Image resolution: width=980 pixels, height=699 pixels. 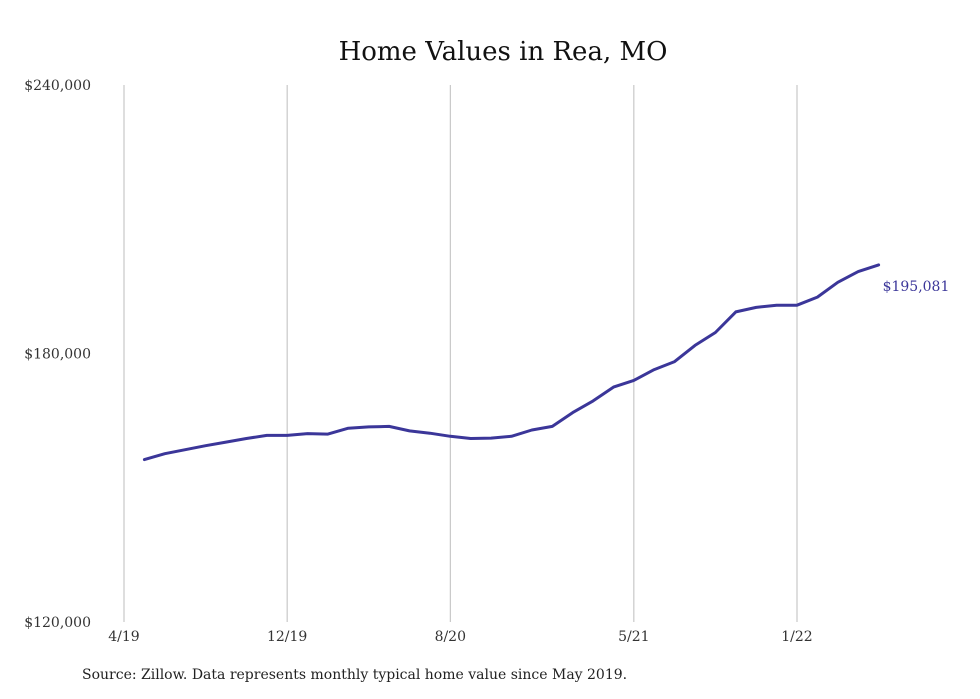 I want to click on y-tick-label: $120,000, so click(x=57, y=623).